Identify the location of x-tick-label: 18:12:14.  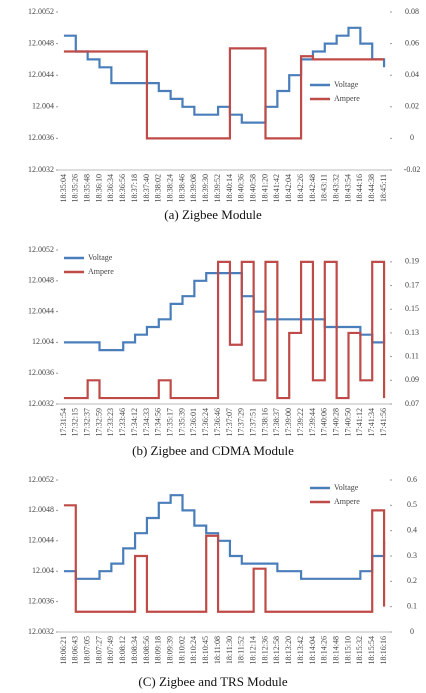
(252, 650).